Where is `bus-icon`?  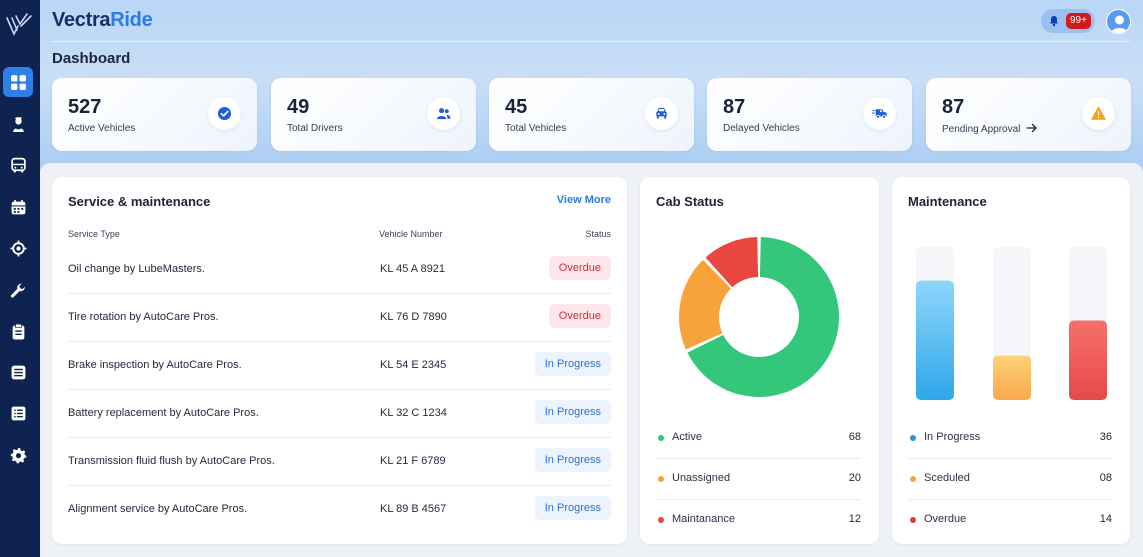 bus-icon is located at coordinates (18, 164).